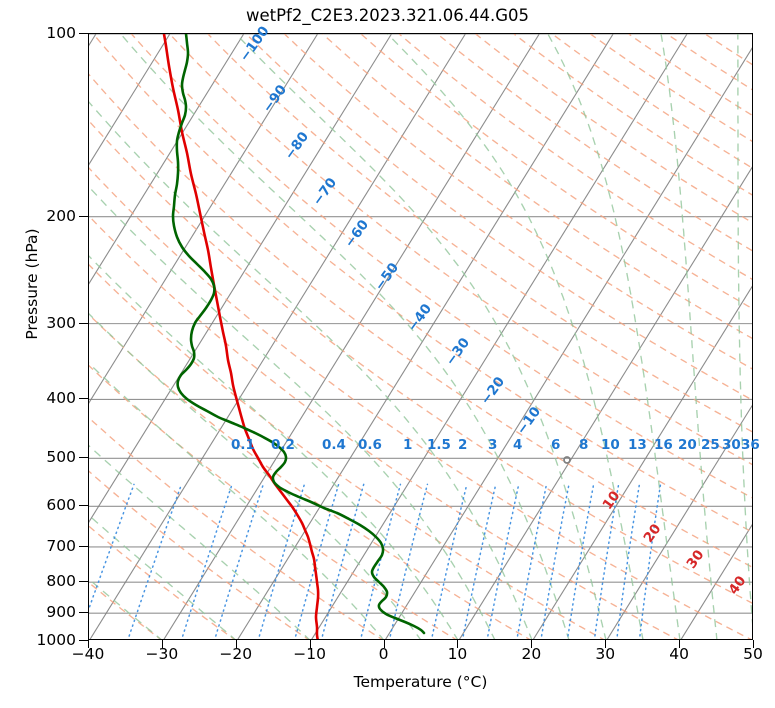  What do you see at coordinates (334, 445) in the screenshot?
I see `mixing-ratio-label: 0.4` at bounding box center [334, 445].